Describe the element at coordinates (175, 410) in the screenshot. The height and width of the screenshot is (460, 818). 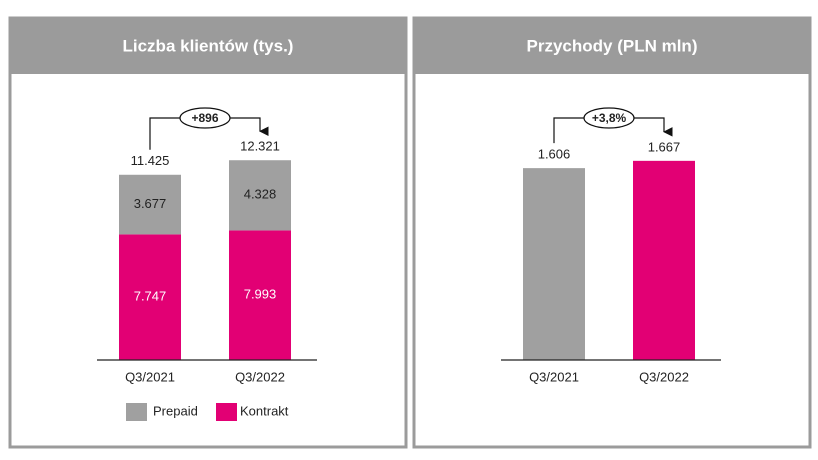
I see `legend-label: Prepaid` at that location.